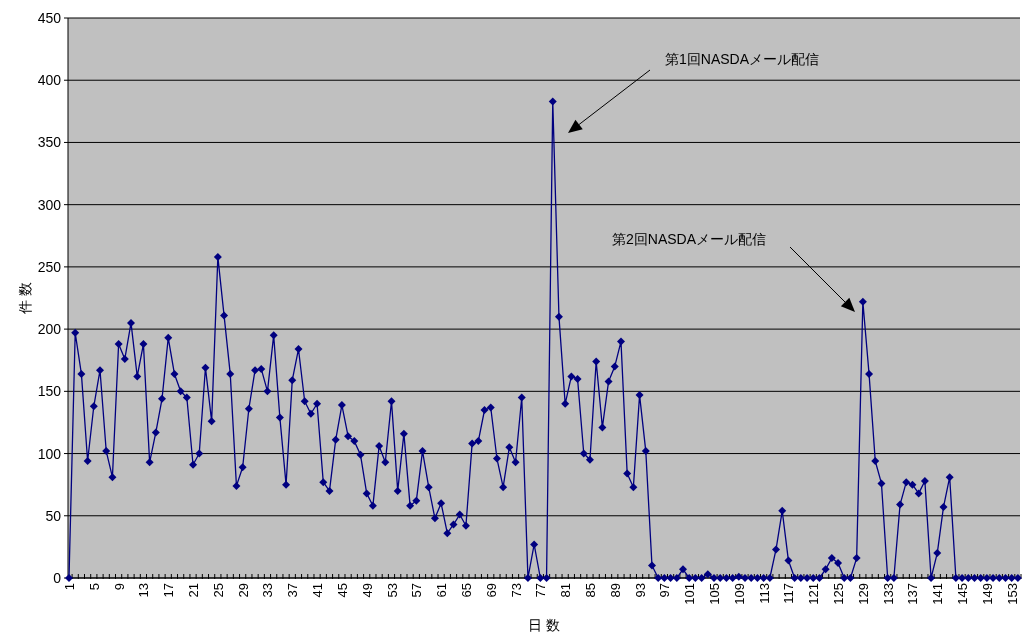 The height and width of the screenshot is (634, 1022). What do you see at coordinates (69, 587) in the screenshot?
I see `x-tick-label: 1` at bounding box center [69, 587].